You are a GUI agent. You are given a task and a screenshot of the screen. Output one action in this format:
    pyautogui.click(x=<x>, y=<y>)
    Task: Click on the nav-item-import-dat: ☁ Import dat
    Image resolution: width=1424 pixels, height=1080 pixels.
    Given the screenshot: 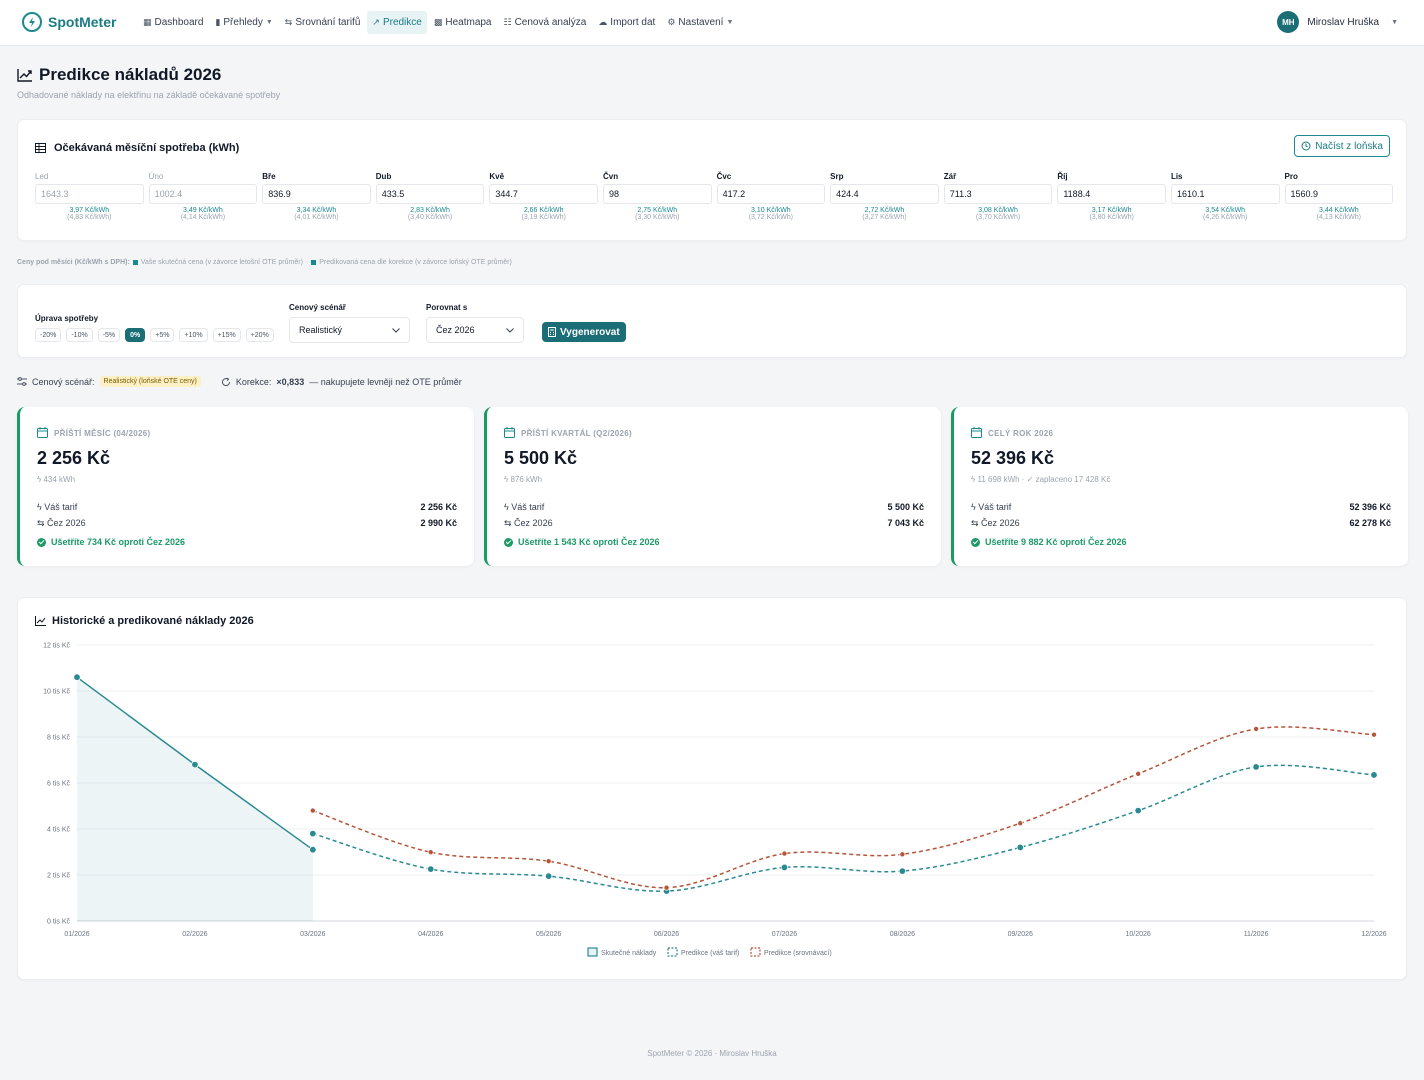 What is the action you would take?
    pyautogui.click(x=626, y=22)
    